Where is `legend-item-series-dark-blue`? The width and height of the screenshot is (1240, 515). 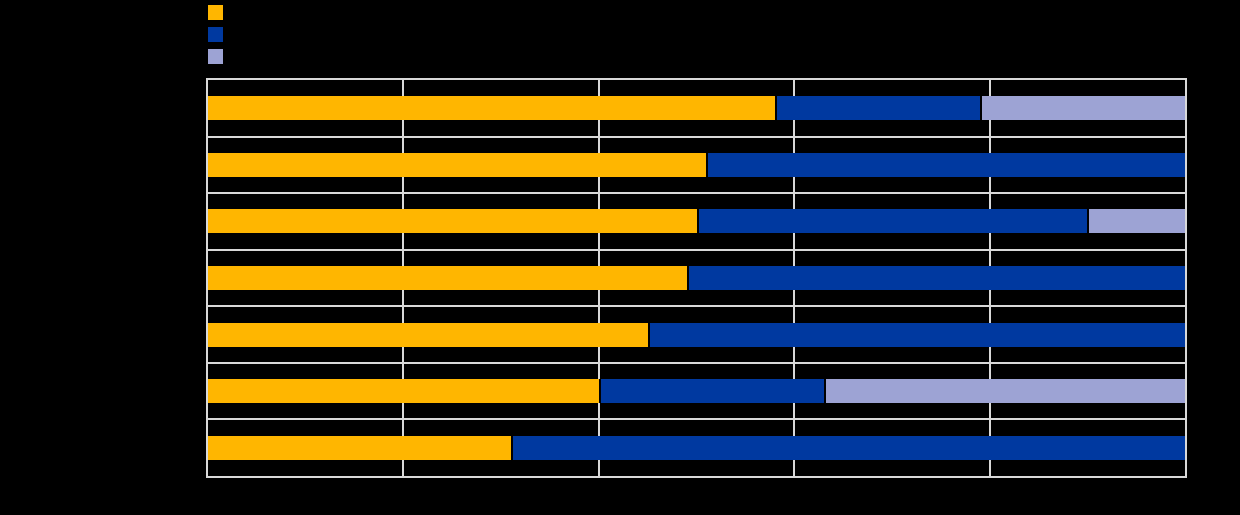
legend-item-series-dark-blue is located at coordinates (219, 34).